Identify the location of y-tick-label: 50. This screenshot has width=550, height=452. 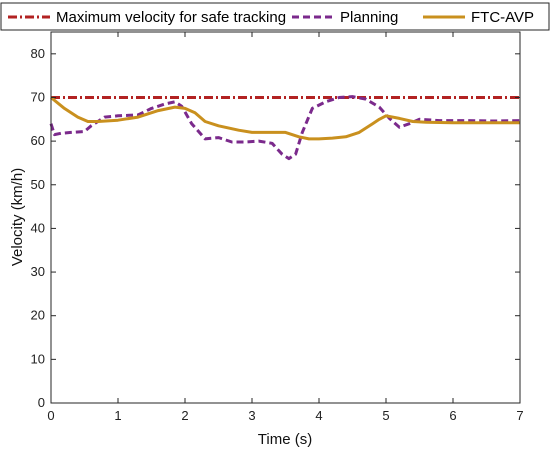
(38, 184).